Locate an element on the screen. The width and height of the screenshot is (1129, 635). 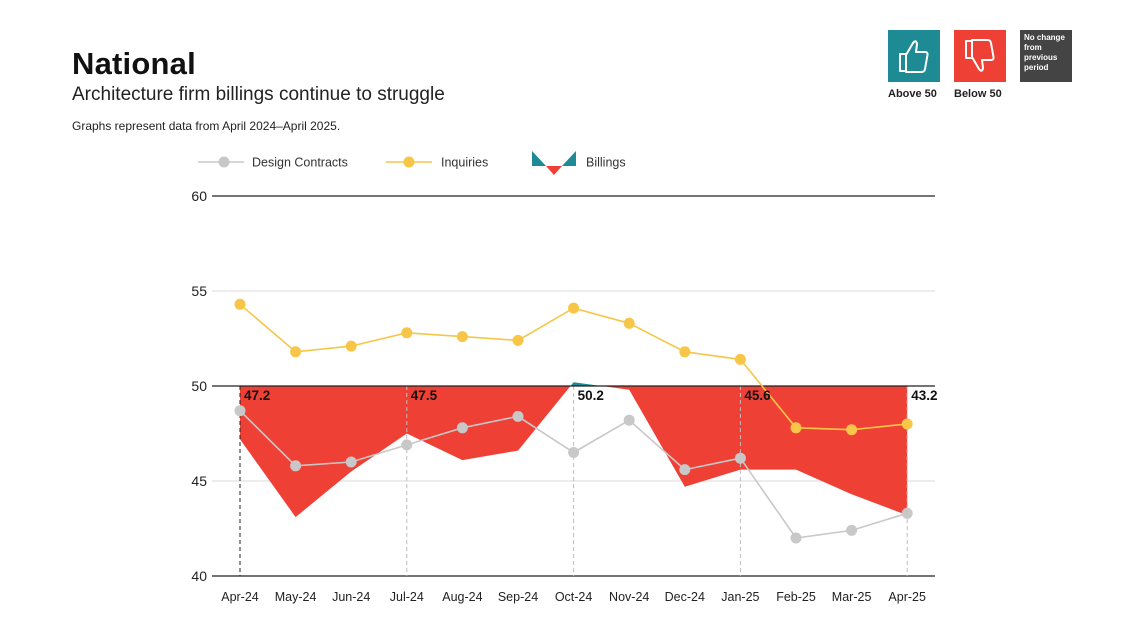
key-above-50-swatch is located at coordinates (914, 56).